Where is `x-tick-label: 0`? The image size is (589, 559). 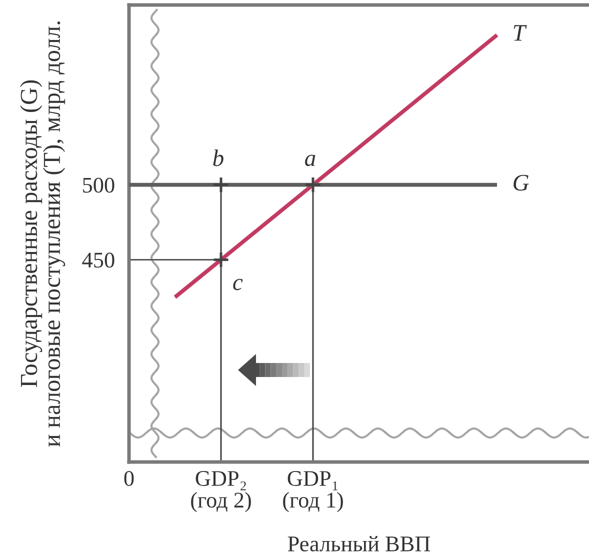 x-tick-label: 0 is located at coordinates (129, 478).